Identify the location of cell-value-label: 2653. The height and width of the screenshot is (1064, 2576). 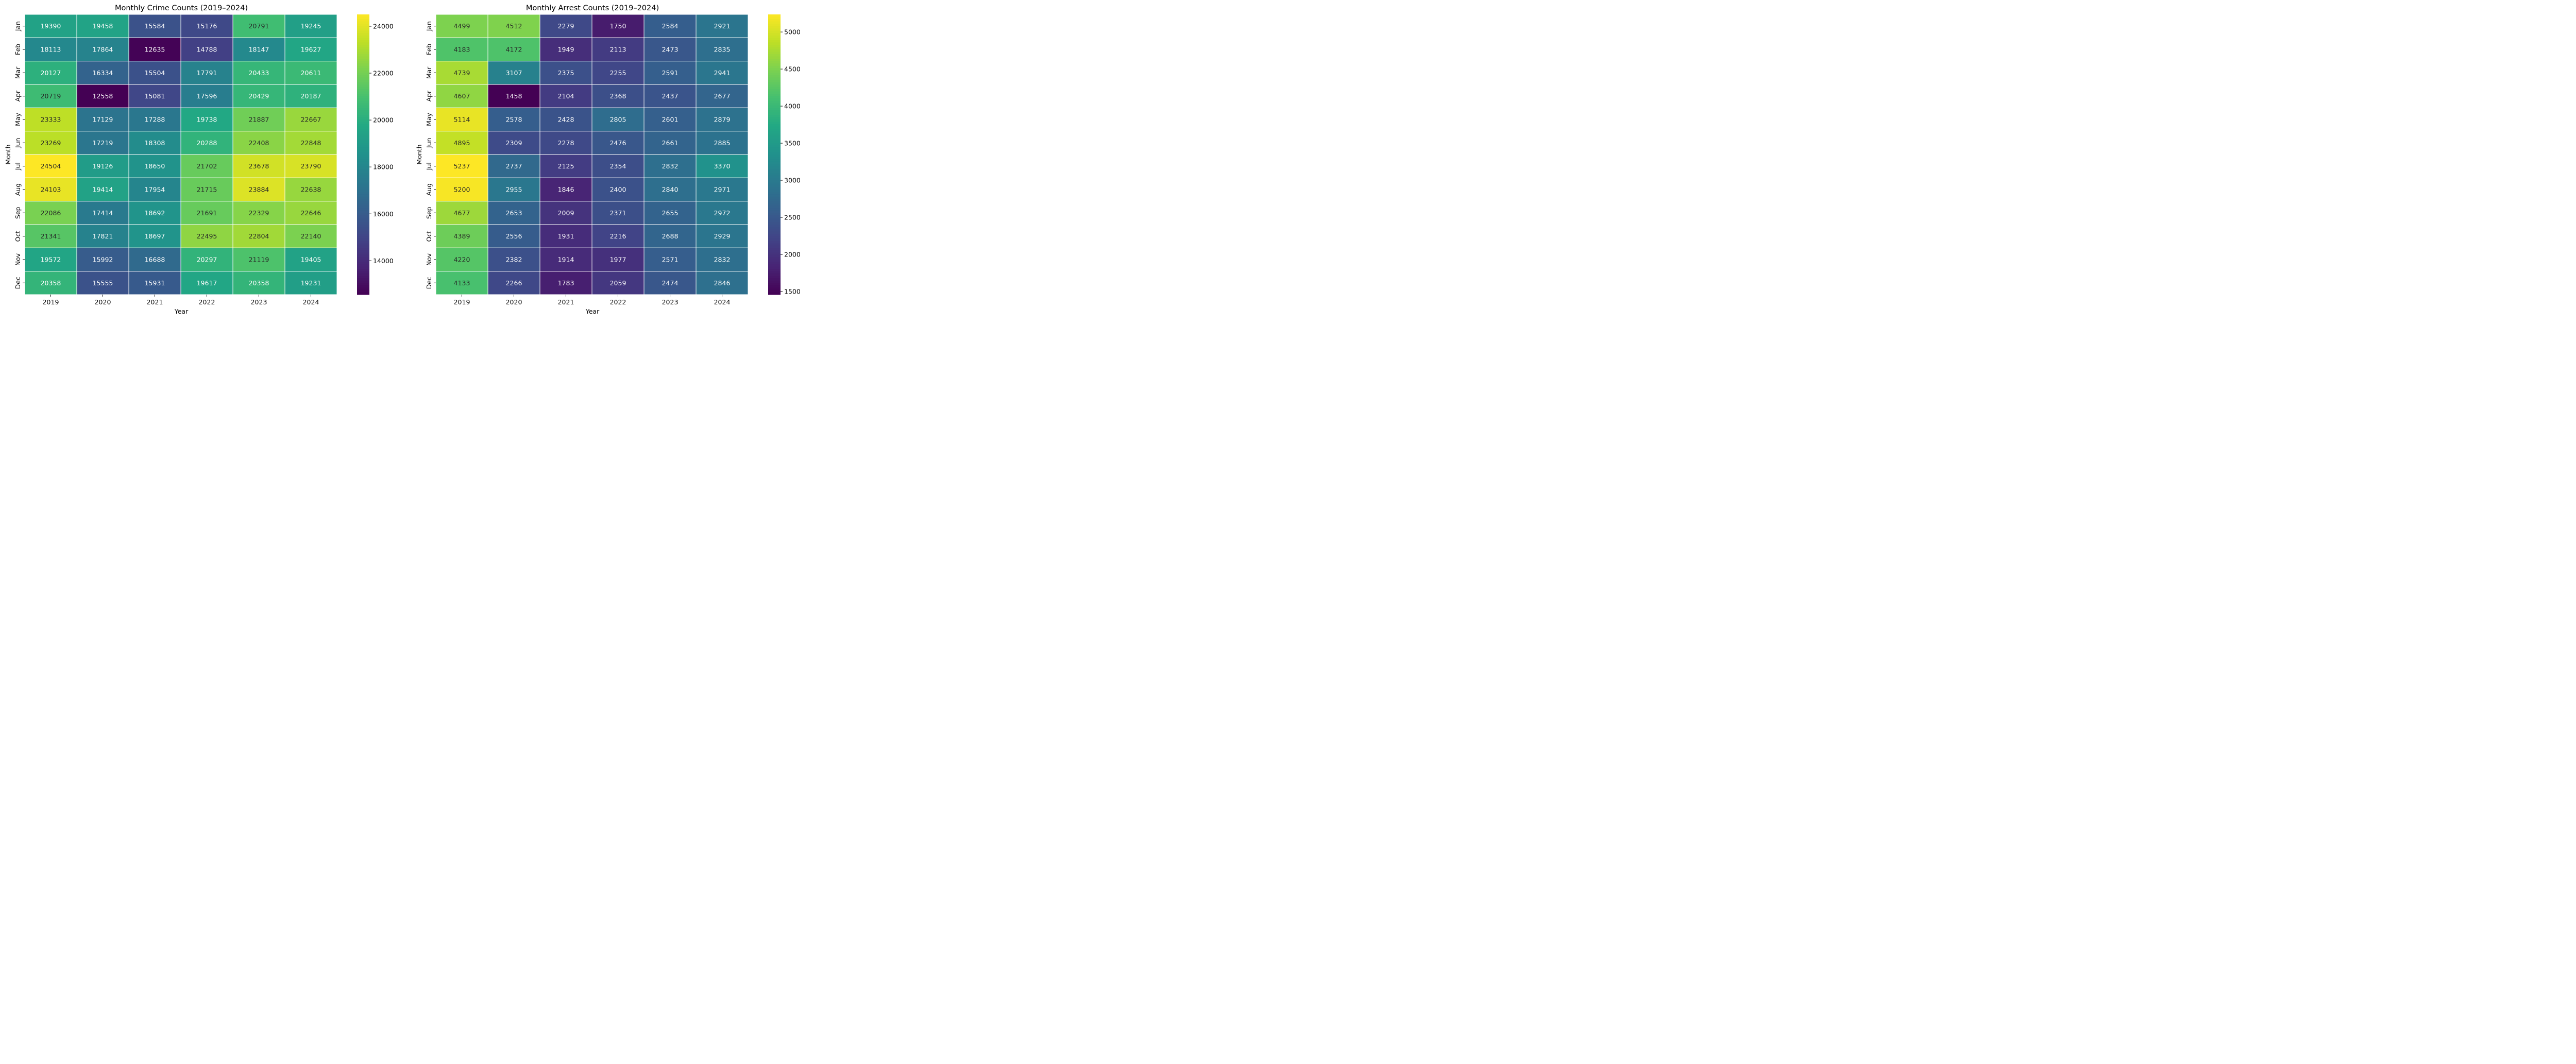
(514, 213).